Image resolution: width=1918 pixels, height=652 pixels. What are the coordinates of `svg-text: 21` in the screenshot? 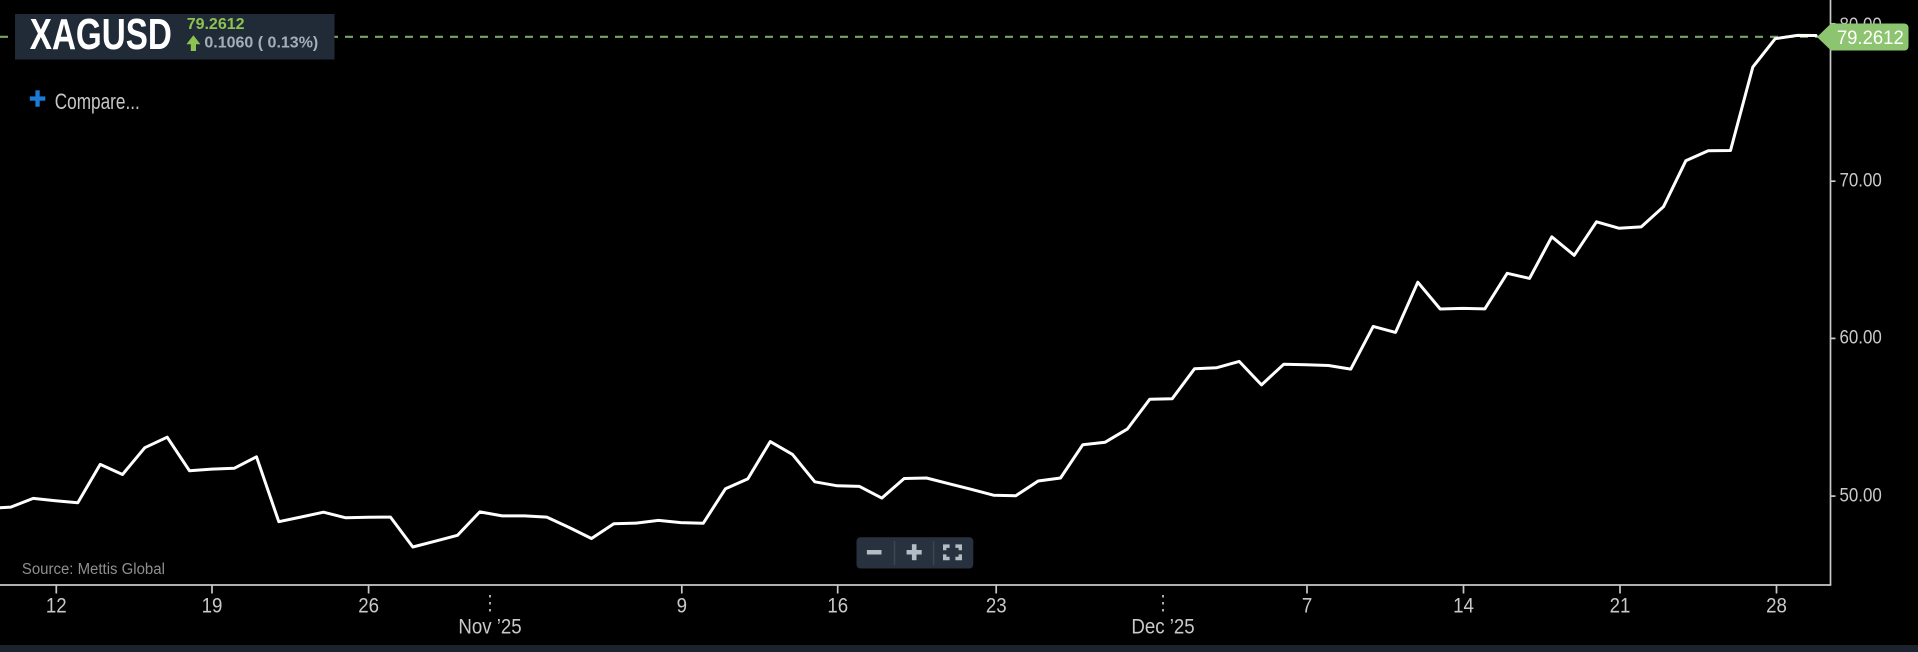 It's located at (1620, 606).